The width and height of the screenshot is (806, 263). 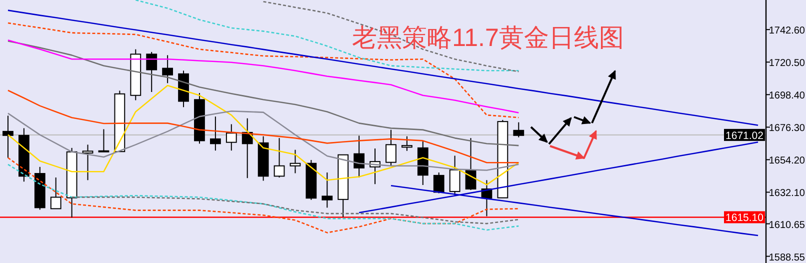 I want to click on y-tick-label: 1610.65, so click(x=787, y=225).